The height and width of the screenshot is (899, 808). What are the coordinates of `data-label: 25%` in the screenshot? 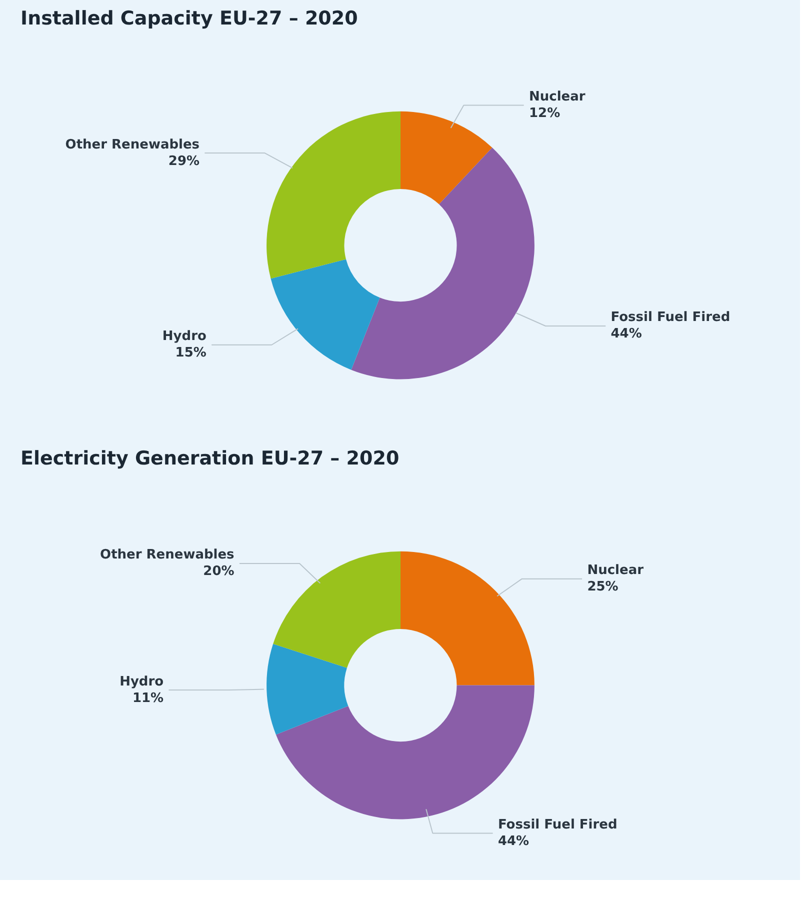 It's located at (602, 587).